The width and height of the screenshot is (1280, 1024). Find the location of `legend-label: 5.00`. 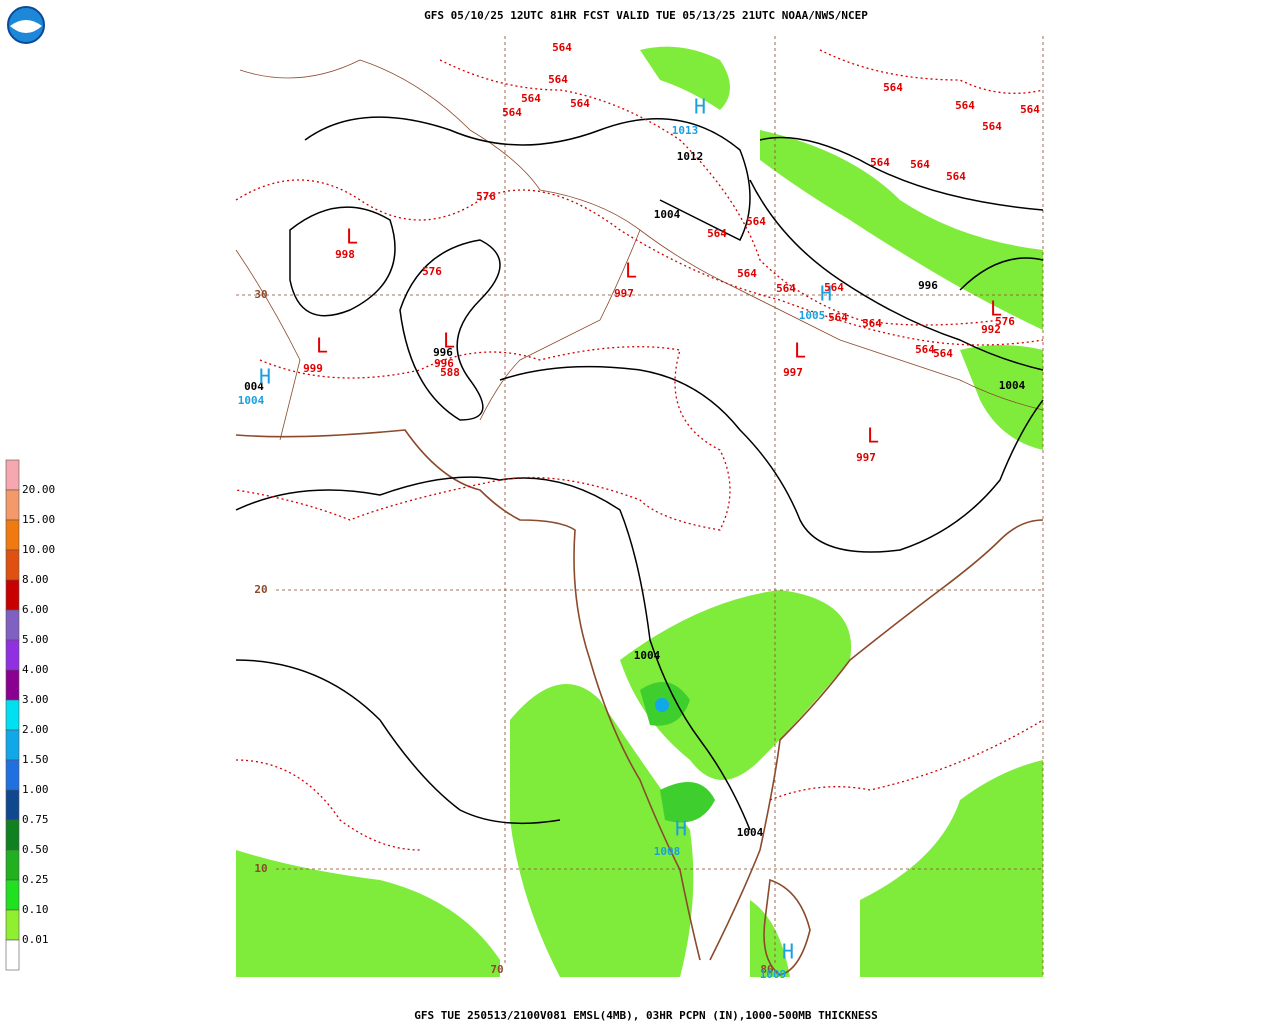

legend-label: 5.00 is located at coordinates (35, 639).